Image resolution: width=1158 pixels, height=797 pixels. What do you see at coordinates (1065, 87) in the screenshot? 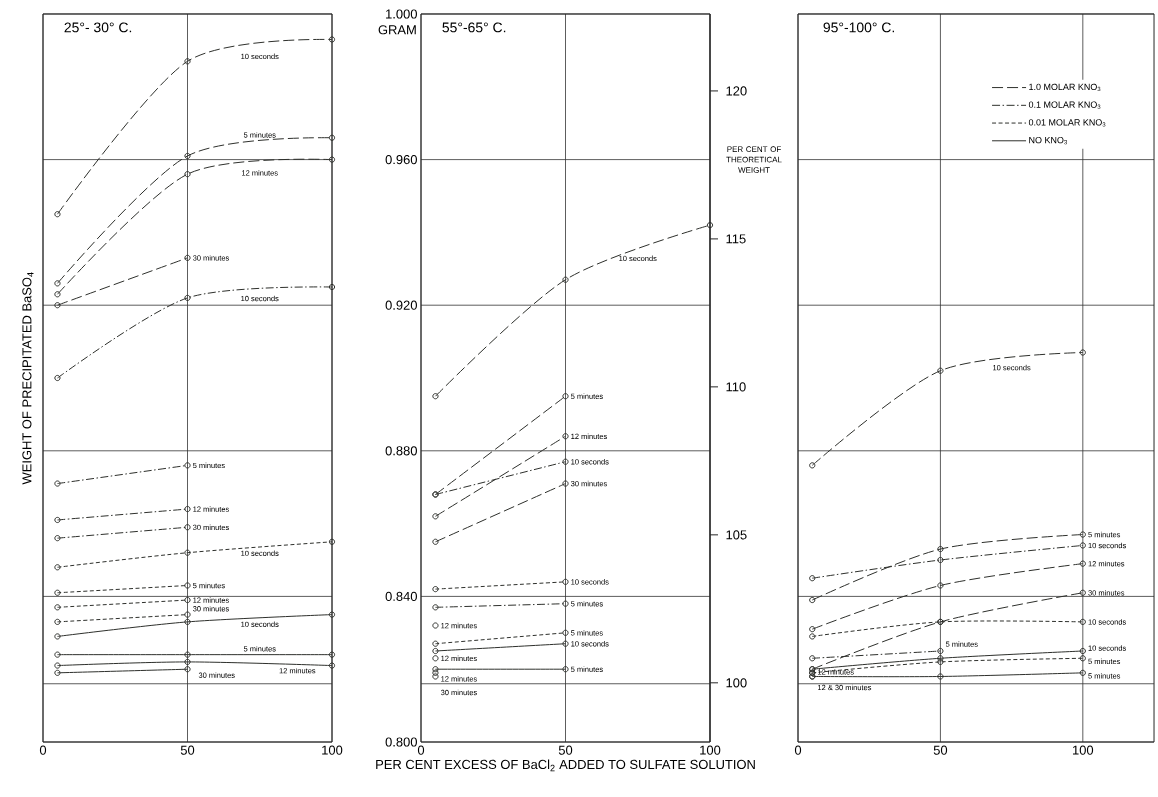
I see `legend-label: 1.0 MOLAR KNO$_{3}$` at bounding box center [1065, 87].